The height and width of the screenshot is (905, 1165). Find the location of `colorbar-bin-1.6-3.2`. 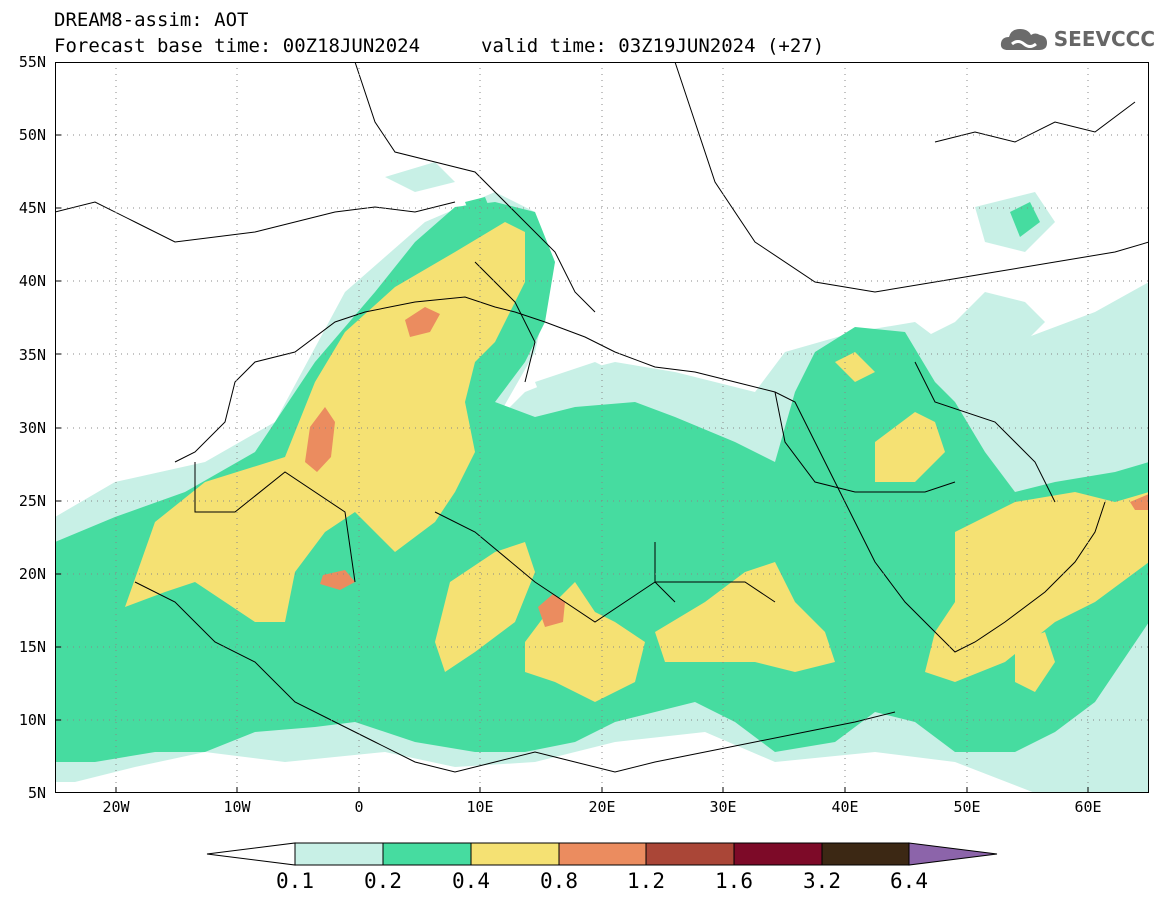

colorbar-bin-1.6-3.2 is located at coordinates (778, 854).